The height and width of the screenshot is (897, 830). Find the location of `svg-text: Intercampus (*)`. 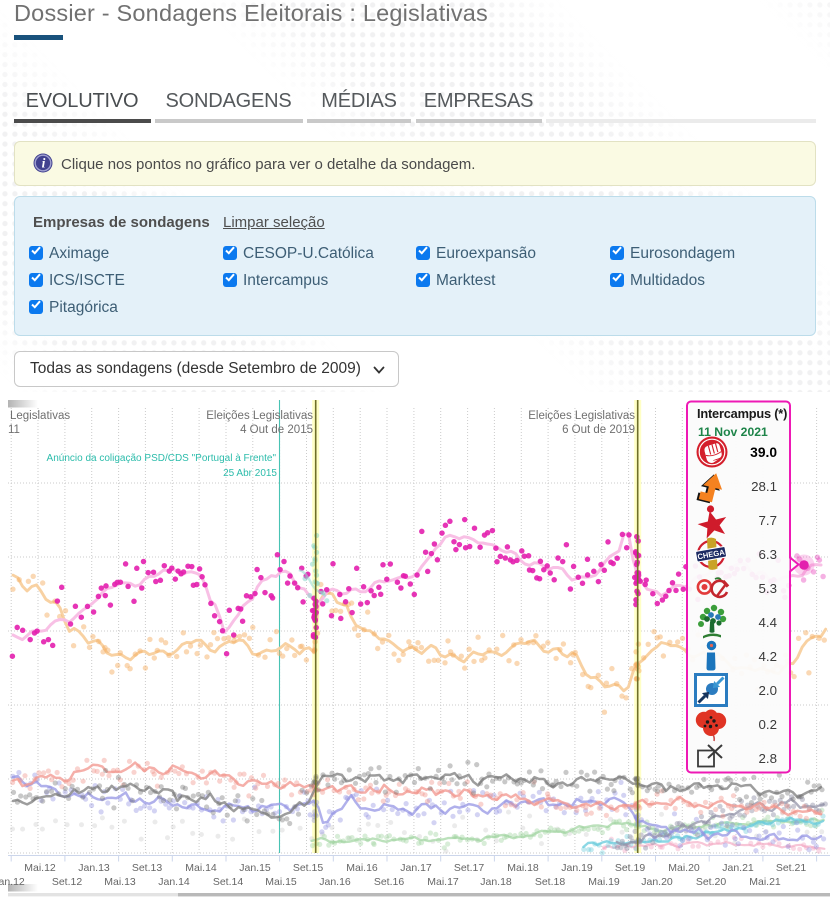

svg-text: Intercampus (*) is located at coordinates (742, 413).